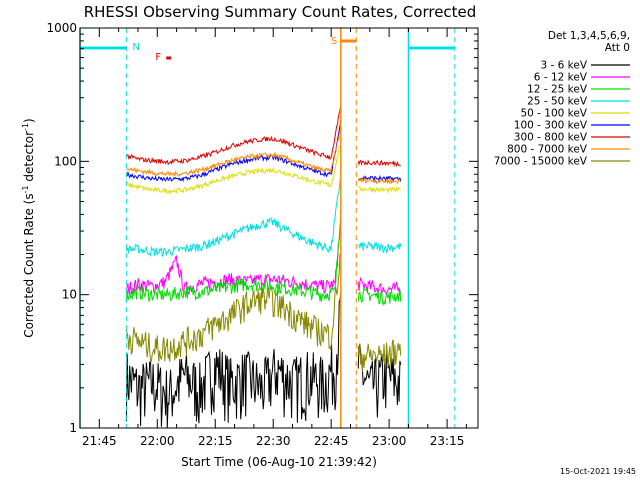 The height and width of the screenshot is (480, 640). I want to click on y-tick-label: 10, so click(69, 295).